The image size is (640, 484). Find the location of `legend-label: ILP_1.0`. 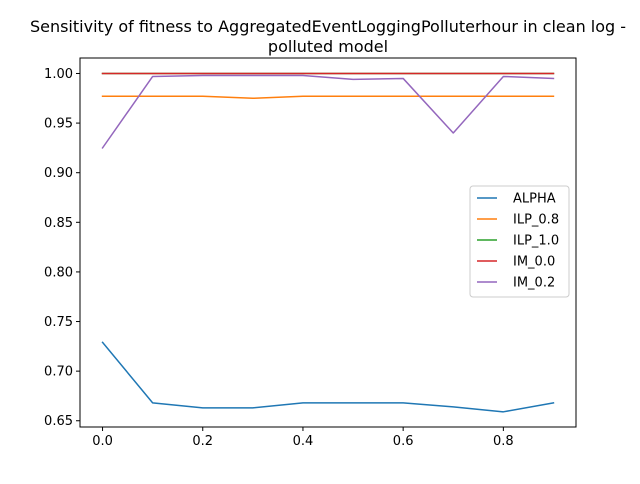

legend-label: ILP_1.0 is located at coordinates (536, 241).